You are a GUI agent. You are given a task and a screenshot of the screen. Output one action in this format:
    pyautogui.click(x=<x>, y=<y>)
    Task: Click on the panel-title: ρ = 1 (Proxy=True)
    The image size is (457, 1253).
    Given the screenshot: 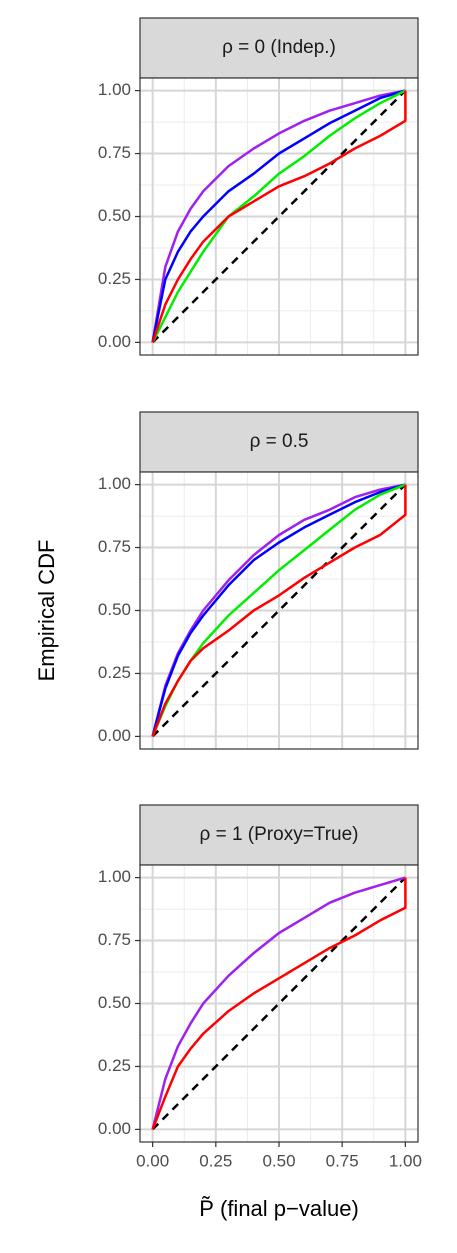 What is the action you would take?
    pyautogui.click(x=279, y=834)
    